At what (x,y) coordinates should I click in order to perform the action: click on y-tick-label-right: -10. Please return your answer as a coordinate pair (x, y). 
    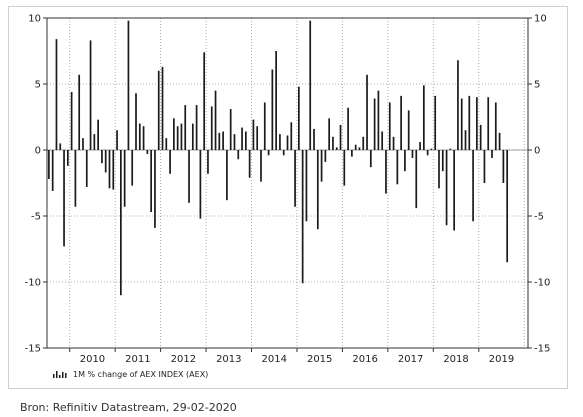
    Looking at the image, I should click on (542, 283).